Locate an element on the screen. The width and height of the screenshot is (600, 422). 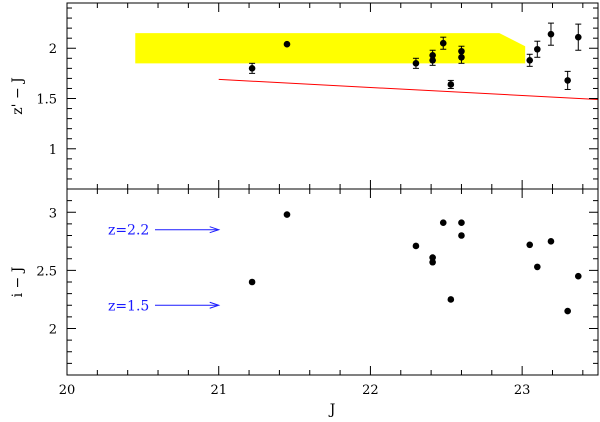
x-tick-label: 22 is located at coordinates (370, 390).